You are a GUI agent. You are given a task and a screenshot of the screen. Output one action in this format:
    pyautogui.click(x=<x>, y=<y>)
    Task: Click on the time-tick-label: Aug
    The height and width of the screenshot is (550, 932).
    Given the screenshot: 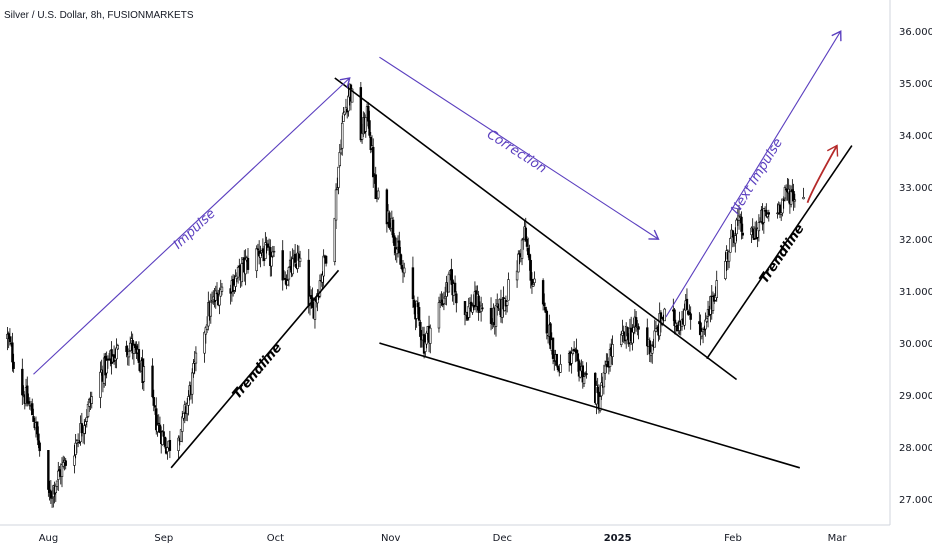 What is the action you would take?
    pyautogui.click(x=49, y=538)
    